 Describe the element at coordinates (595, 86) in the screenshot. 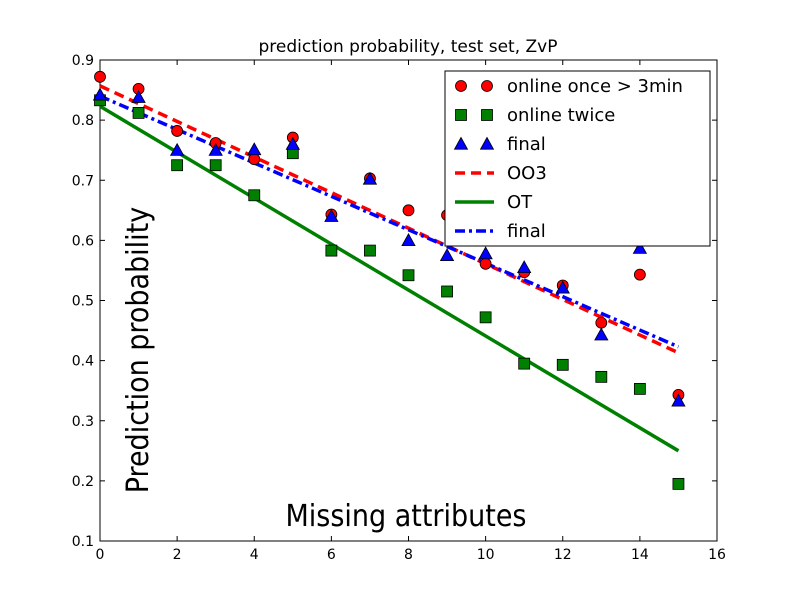

I see `legend-label: online once > 3min` at that location.